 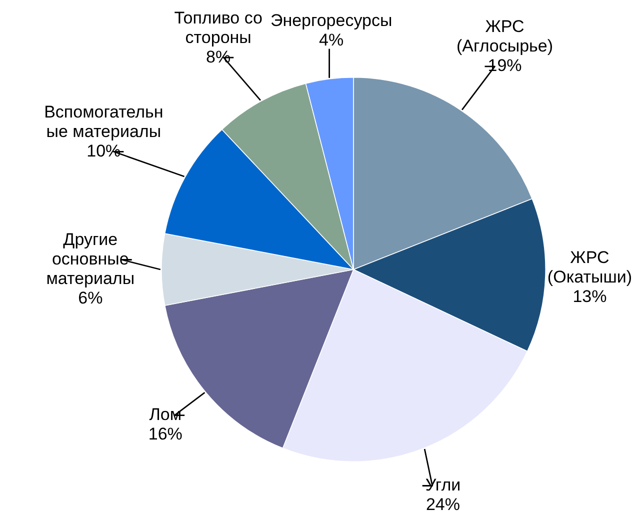 I want to click on slice-label: Вспомогательные материалы, so click(x=104, y=121).